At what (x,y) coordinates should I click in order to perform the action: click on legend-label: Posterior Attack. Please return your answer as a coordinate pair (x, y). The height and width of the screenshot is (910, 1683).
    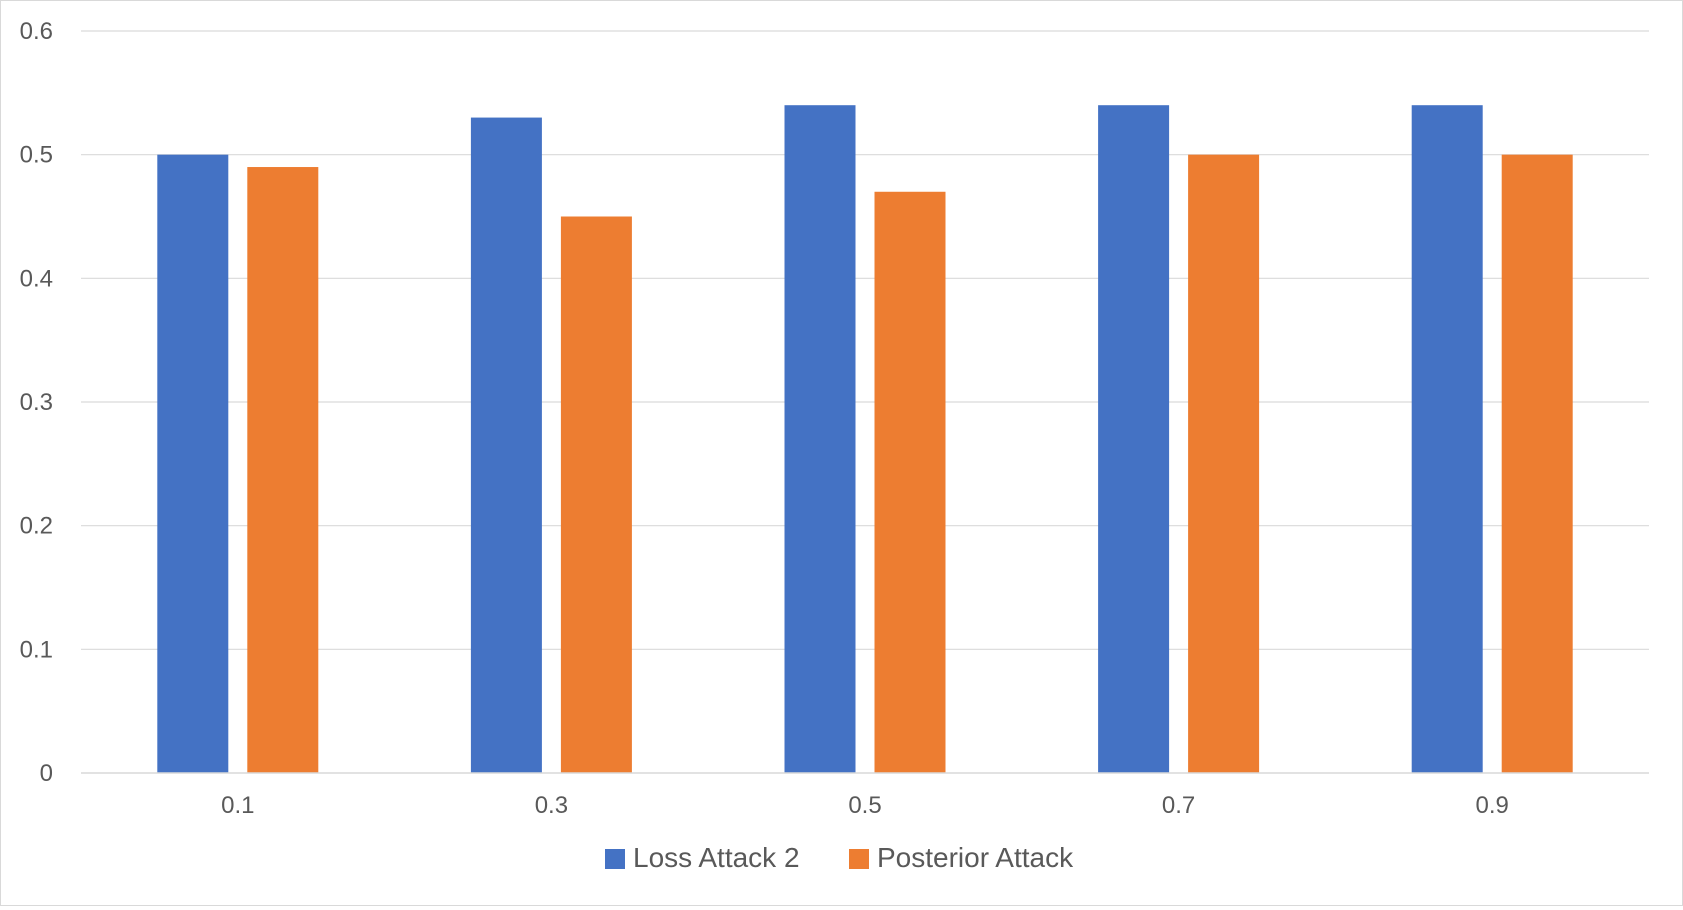
    Looking at the image, I should click on (975, 857).